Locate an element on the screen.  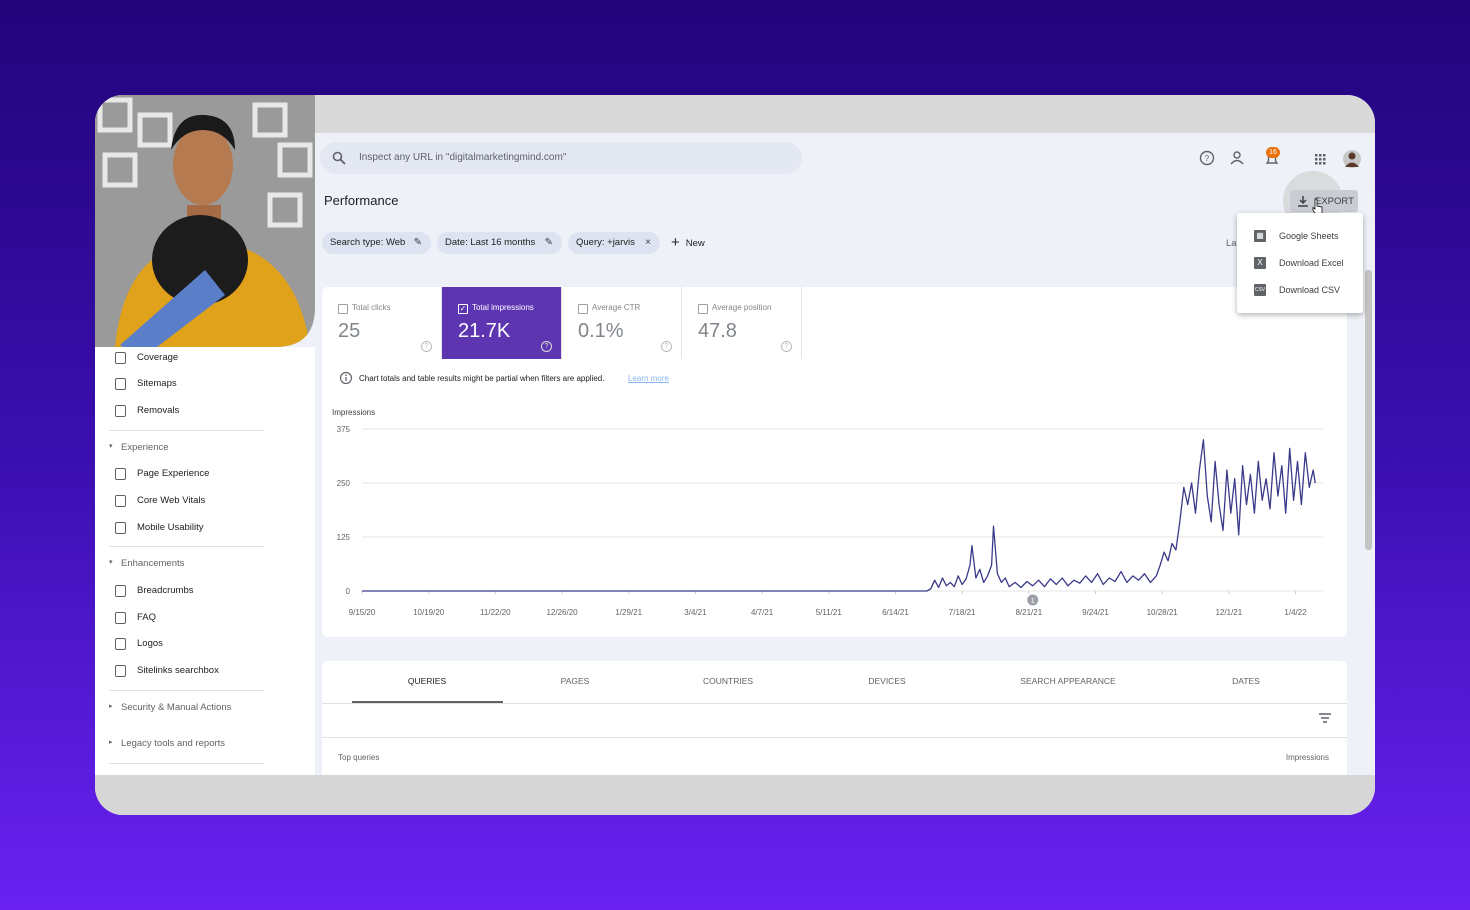
checkbox: ✓ is located at coordinates (463, 309).